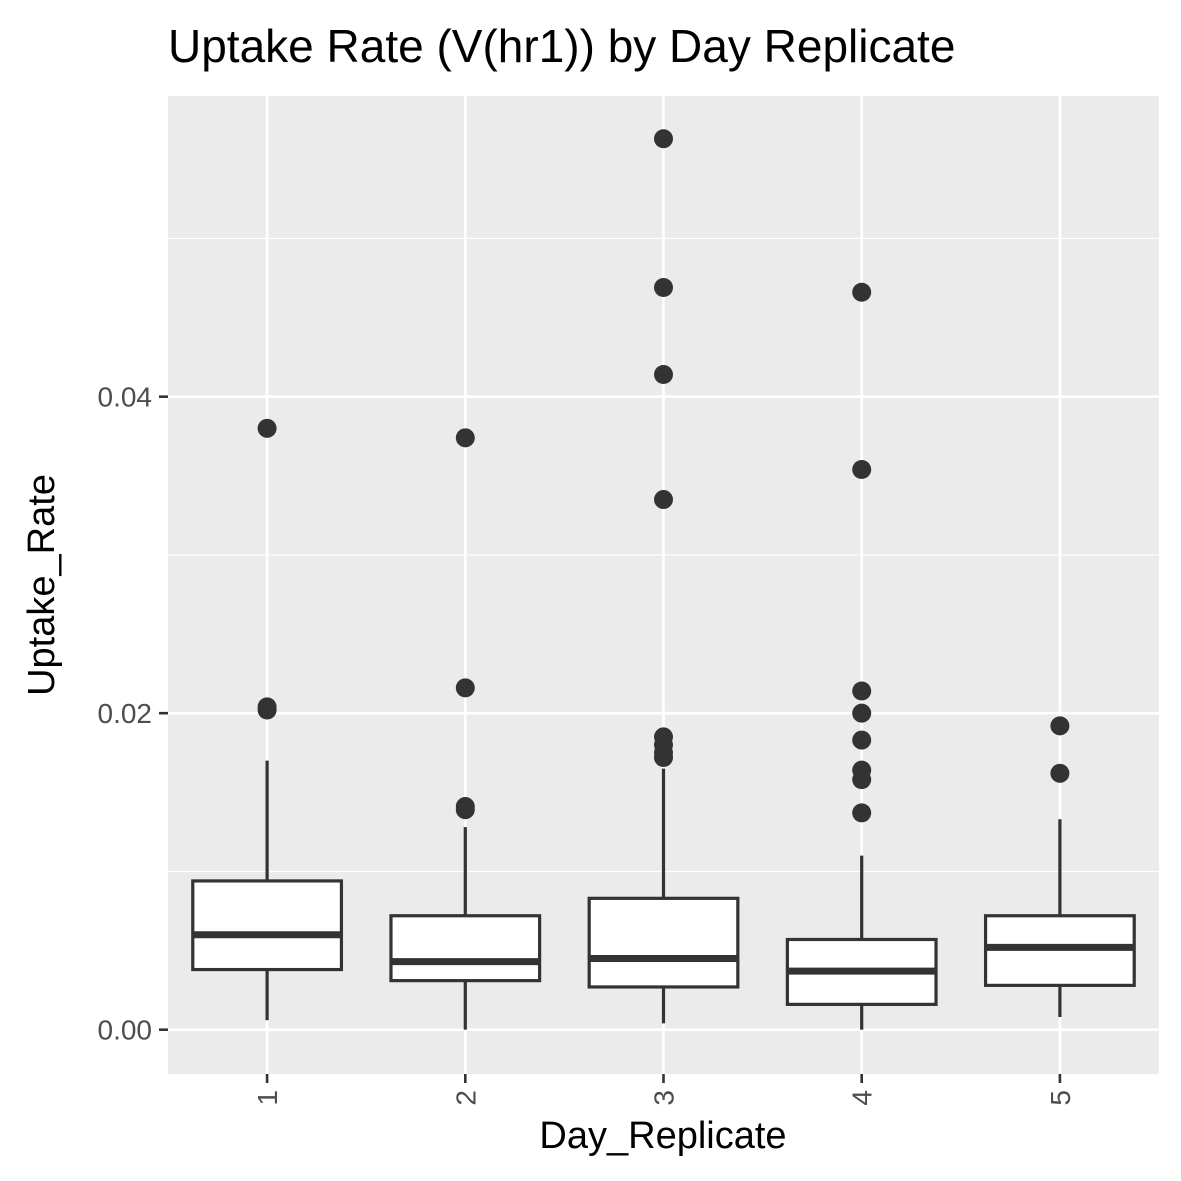  Describe the element at coordinates (662, 1136) in the screenshot. I see `x-axis-title: Day_Replicate` at that location.